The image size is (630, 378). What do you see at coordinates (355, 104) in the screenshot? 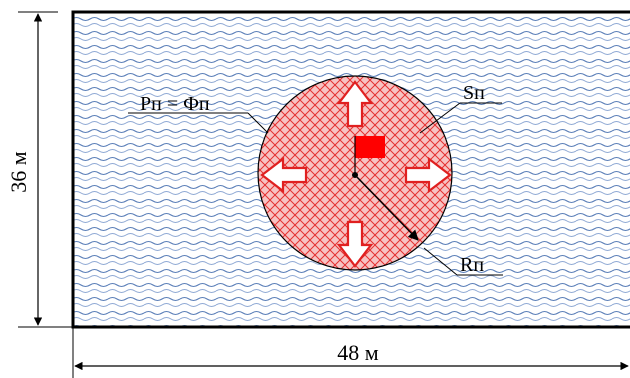
I see `hollow-arrow-icon-up` at bounding box center [355, 104].